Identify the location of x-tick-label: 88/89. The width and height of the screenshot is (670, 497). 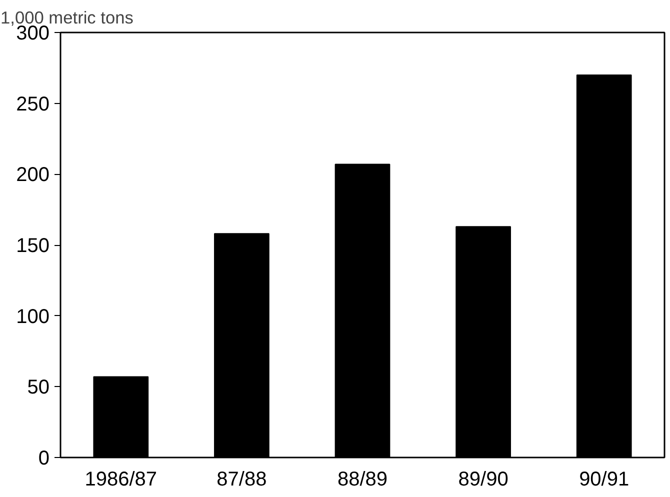
(362, 479).